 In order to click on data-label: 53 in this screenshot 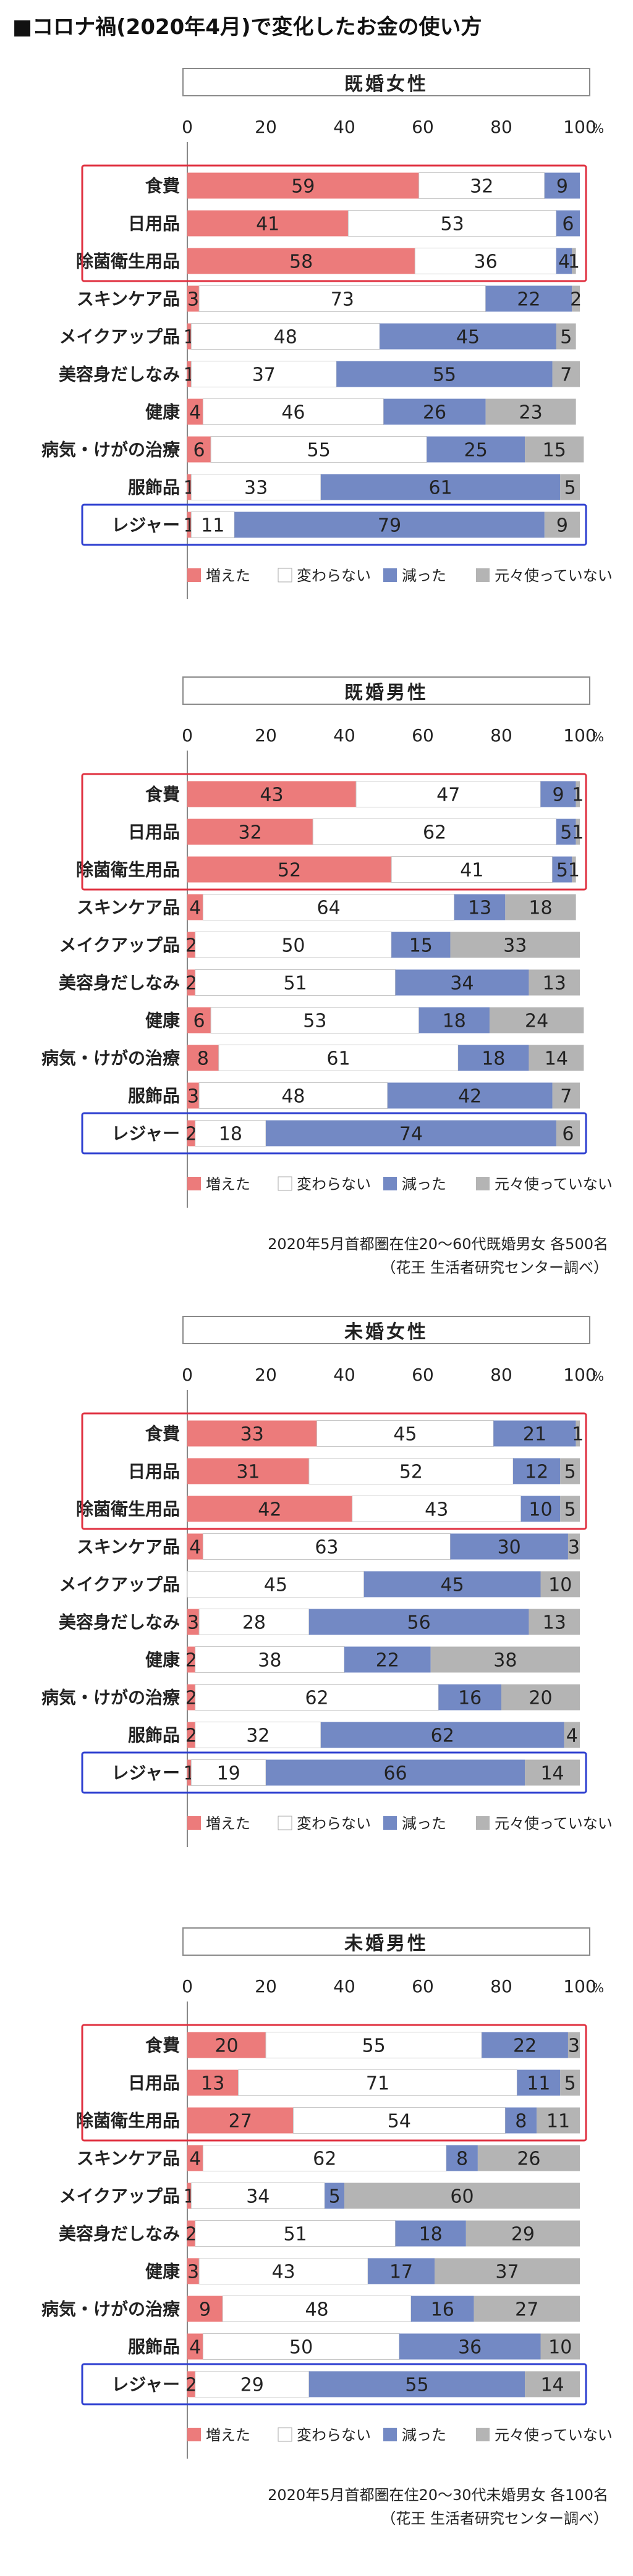, I will do `click(452, 224)`.